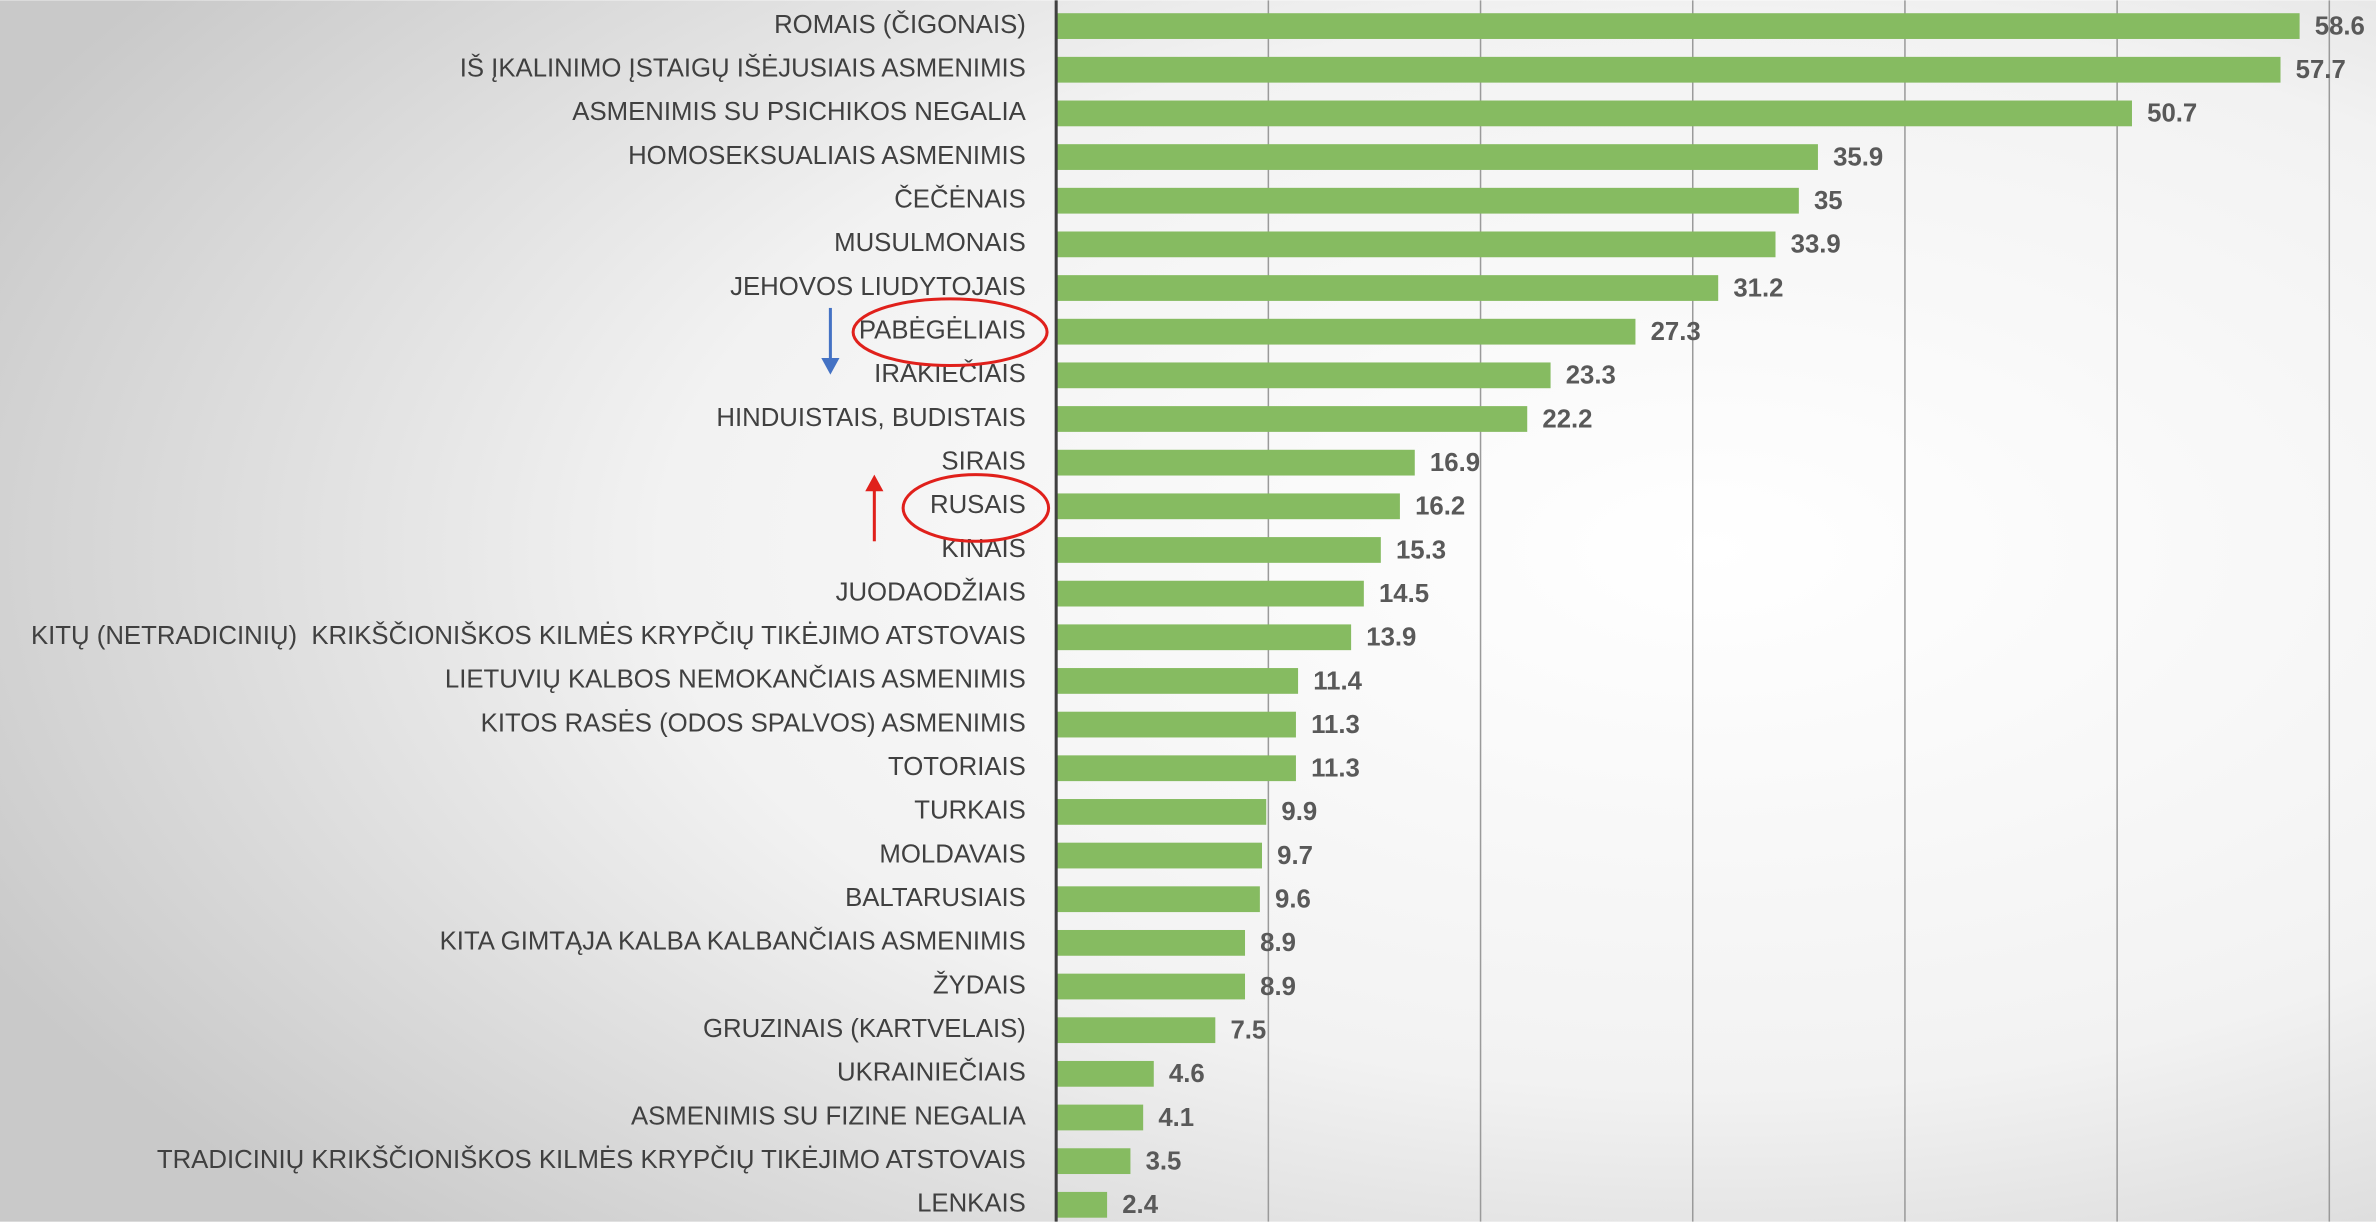 This screenshot has width=2376, height=1222. Describe the element at coordinates (2340, 26) in the screenshot. I see `value-label: 58.6` at that location.